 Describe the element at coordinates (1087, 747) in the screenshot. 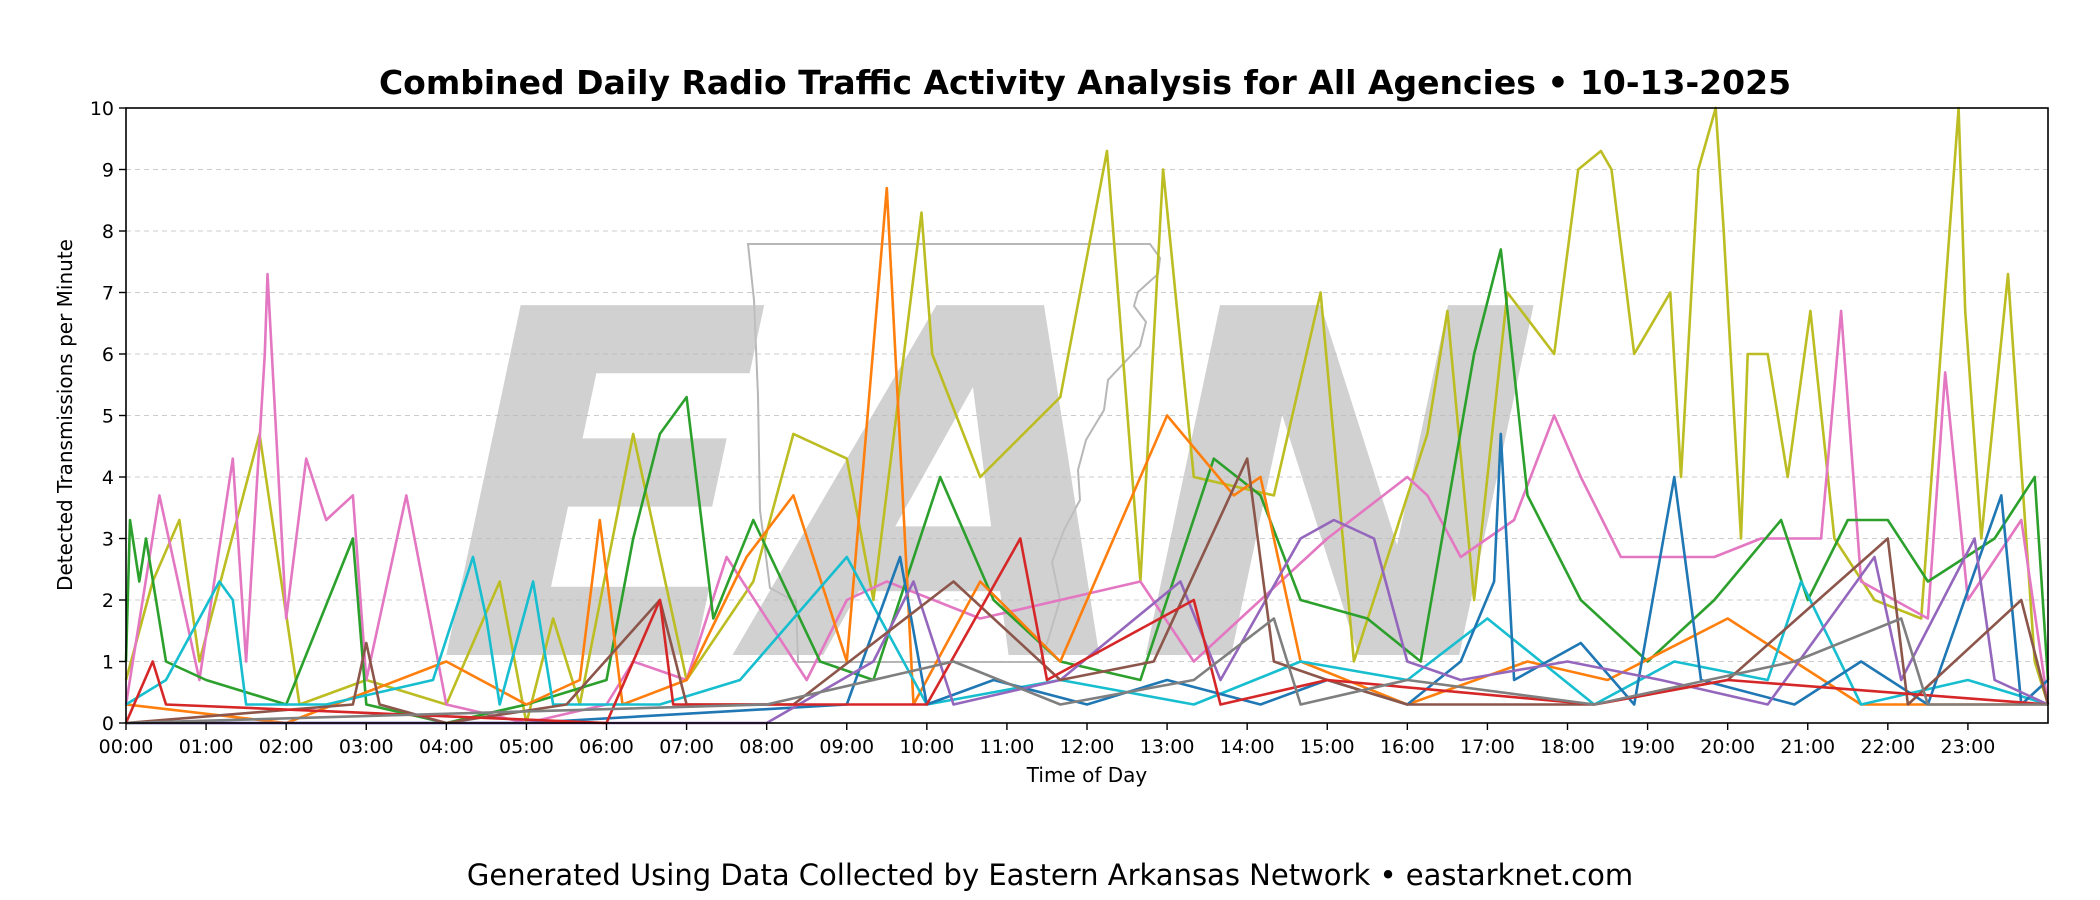

I see `x-tick-label: 12:00` at that location.